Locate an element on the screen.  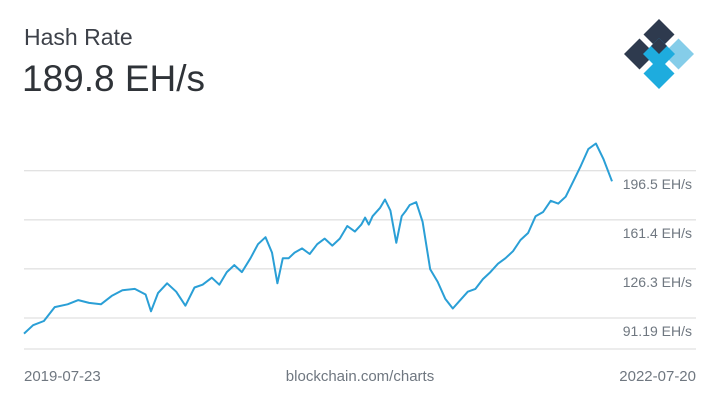
blockchain-logo-icon is located at coordinates (659, 54).